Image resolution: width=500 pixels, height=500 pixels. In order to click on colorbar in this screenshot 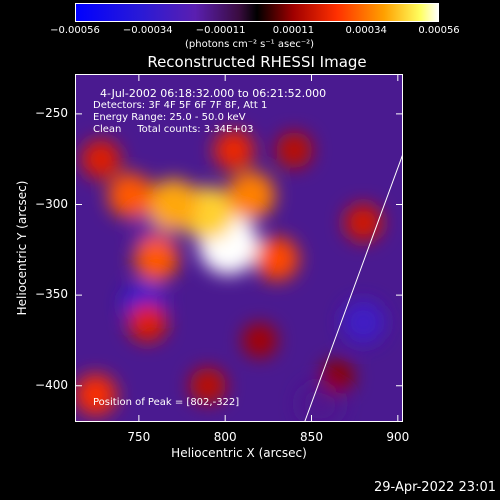, I will do `click(257, 12)`.